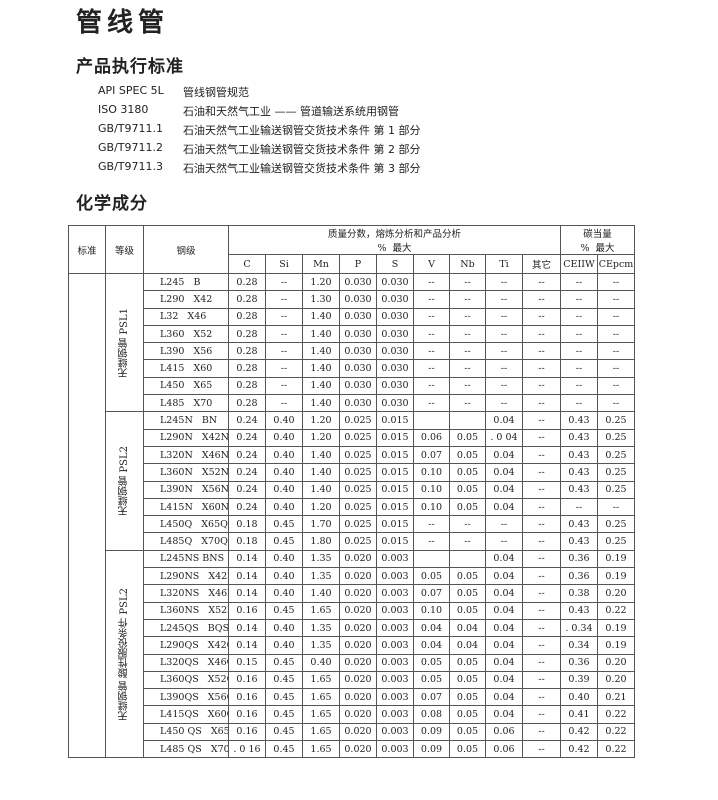 Image resolution: width=718 pixels, height=800 pixels. Describe the element at coordinates (321, 628) in the screenshot. I see `value-cell: 1.35` at that location.